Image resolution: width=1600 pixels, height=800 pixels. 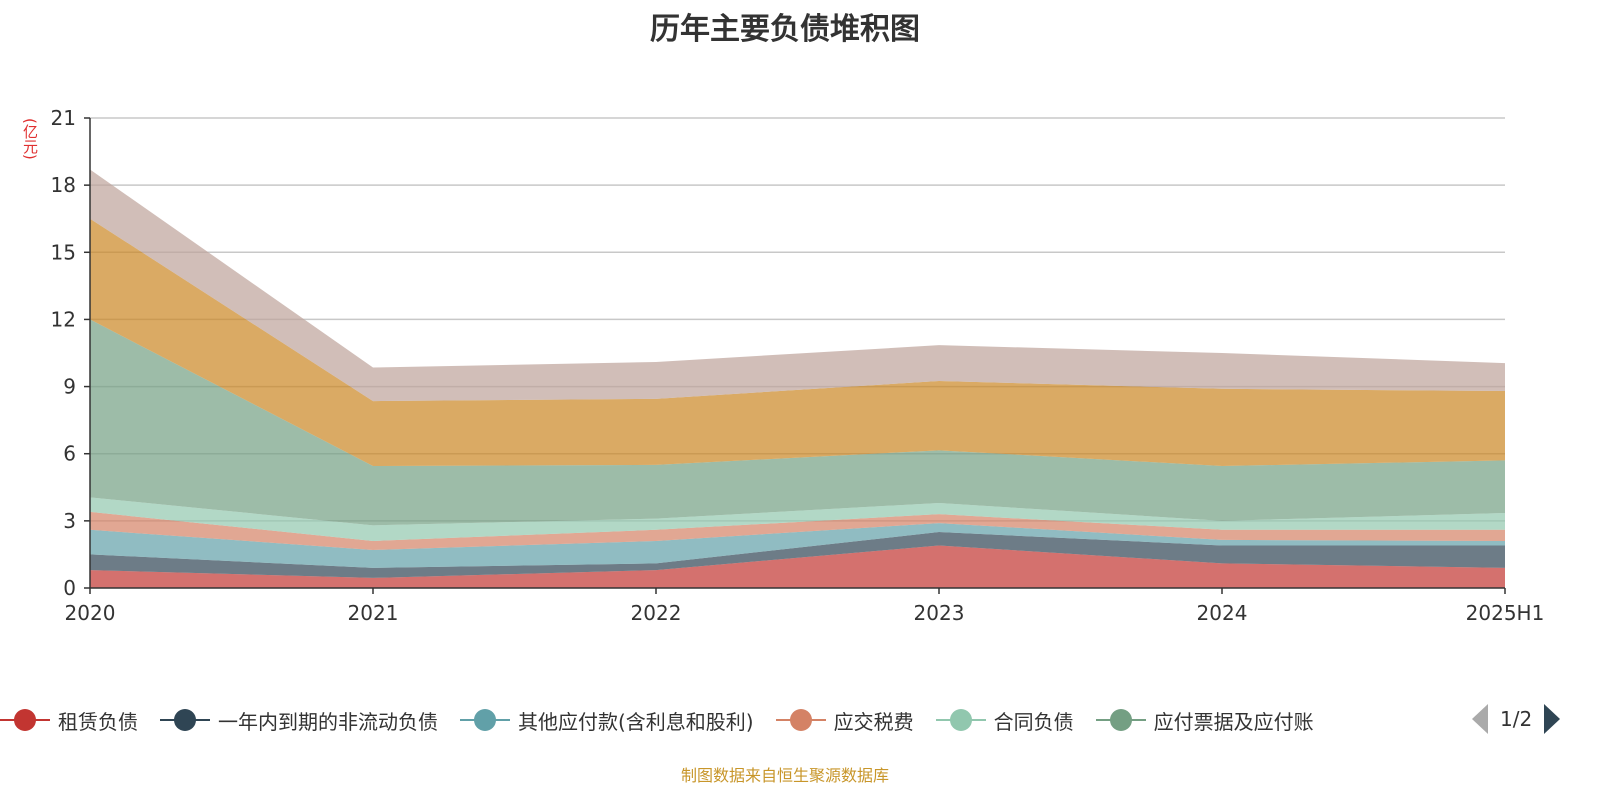 I want to click on x-tick-label: 2021, so click(x=373, y=613).